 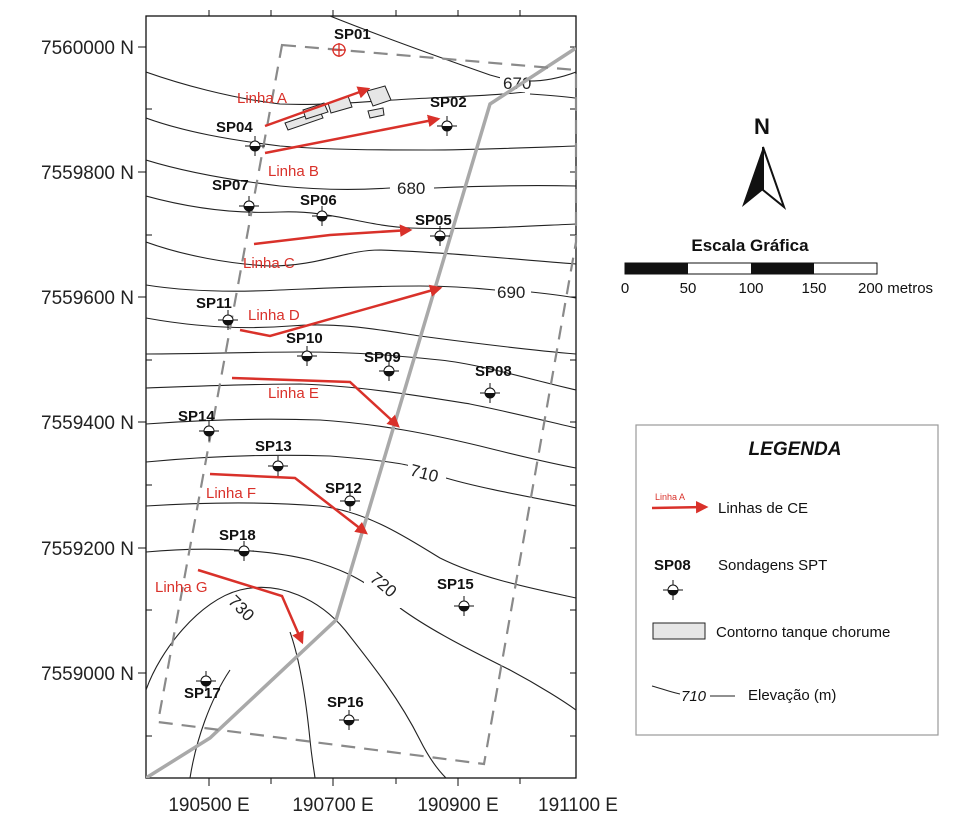 What do you see at coordinates (237, 535) in the screenshot?
I see `borehole-label: SP18` at bounding box center [237, 535].